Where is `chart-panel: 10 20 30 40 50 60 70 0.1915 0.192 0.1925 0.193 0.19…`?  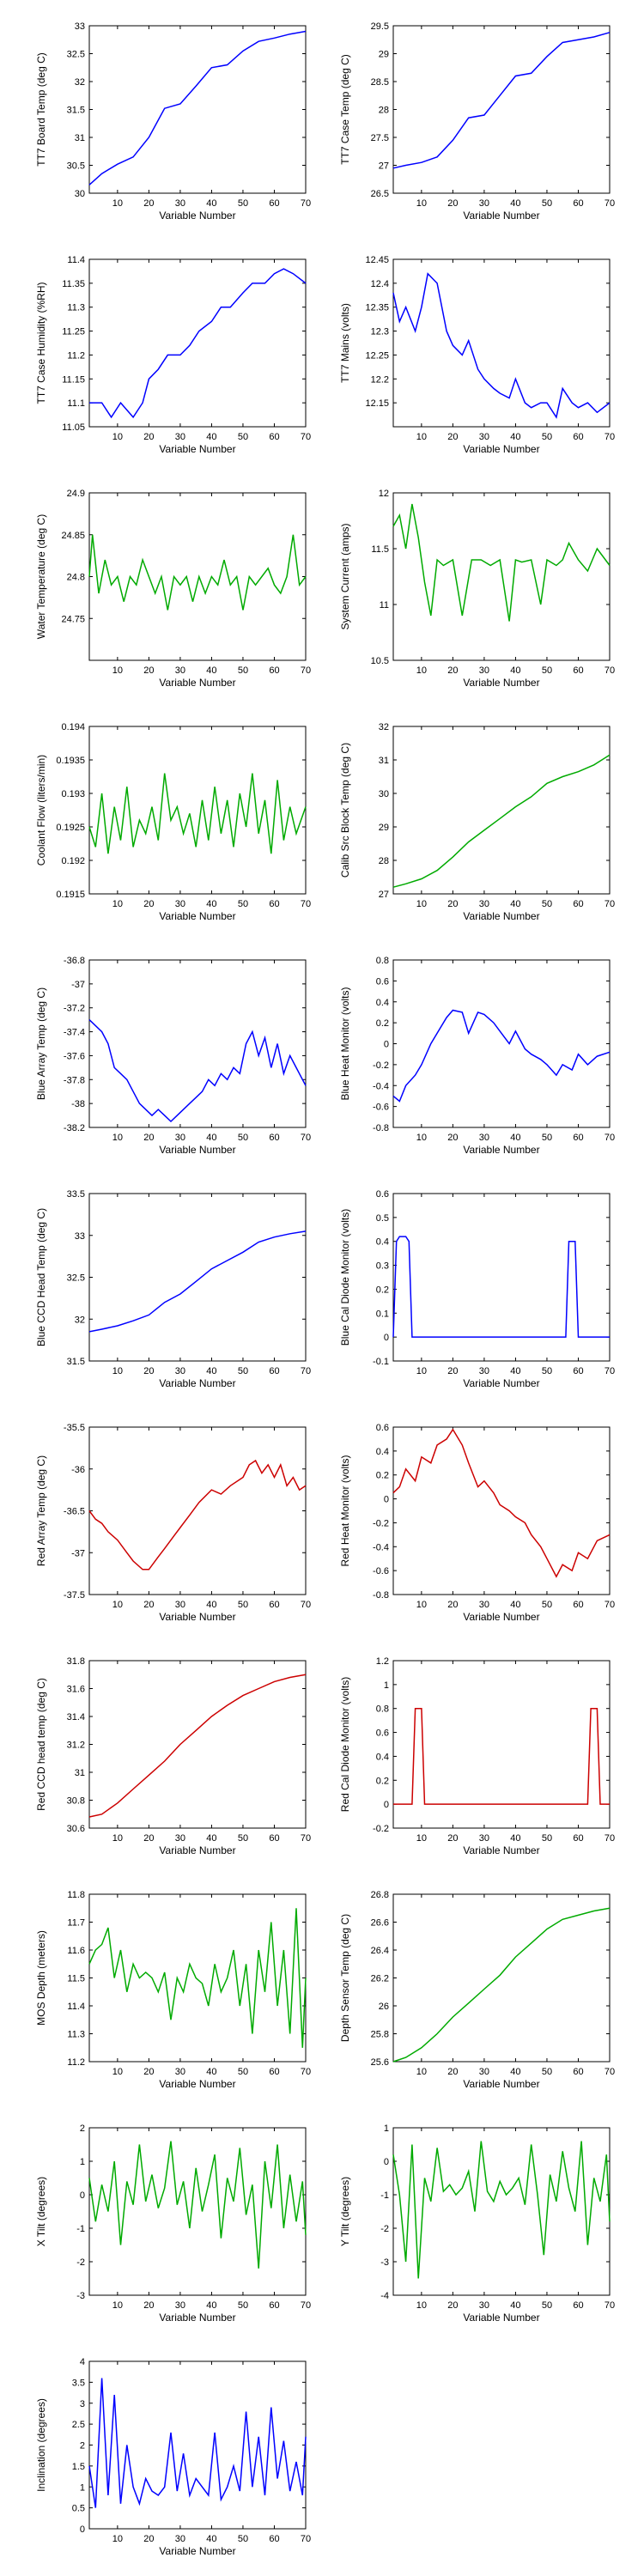
chart-panel: 10 20 30 40 50 60 70 0.1915 0.192 0.1925 0.193 0.19… is located at coordinates (173, 822).